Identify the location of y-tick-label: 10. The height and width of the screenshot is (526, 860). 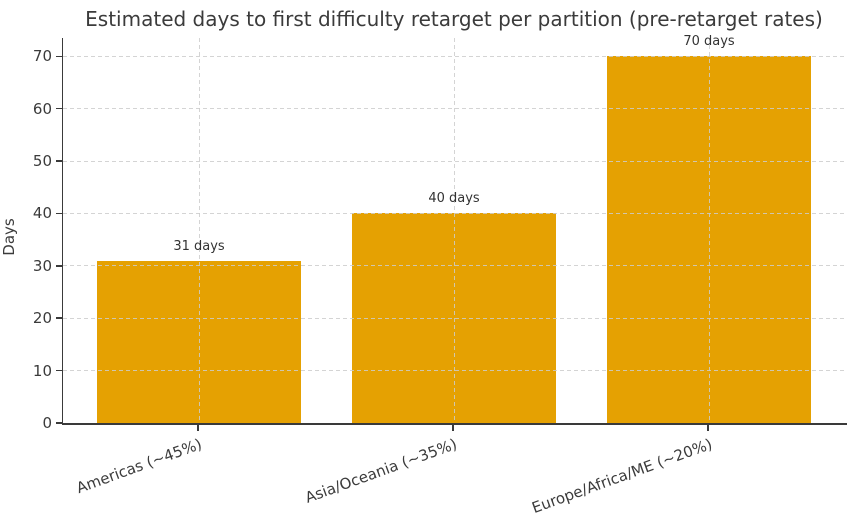
(42, 370).